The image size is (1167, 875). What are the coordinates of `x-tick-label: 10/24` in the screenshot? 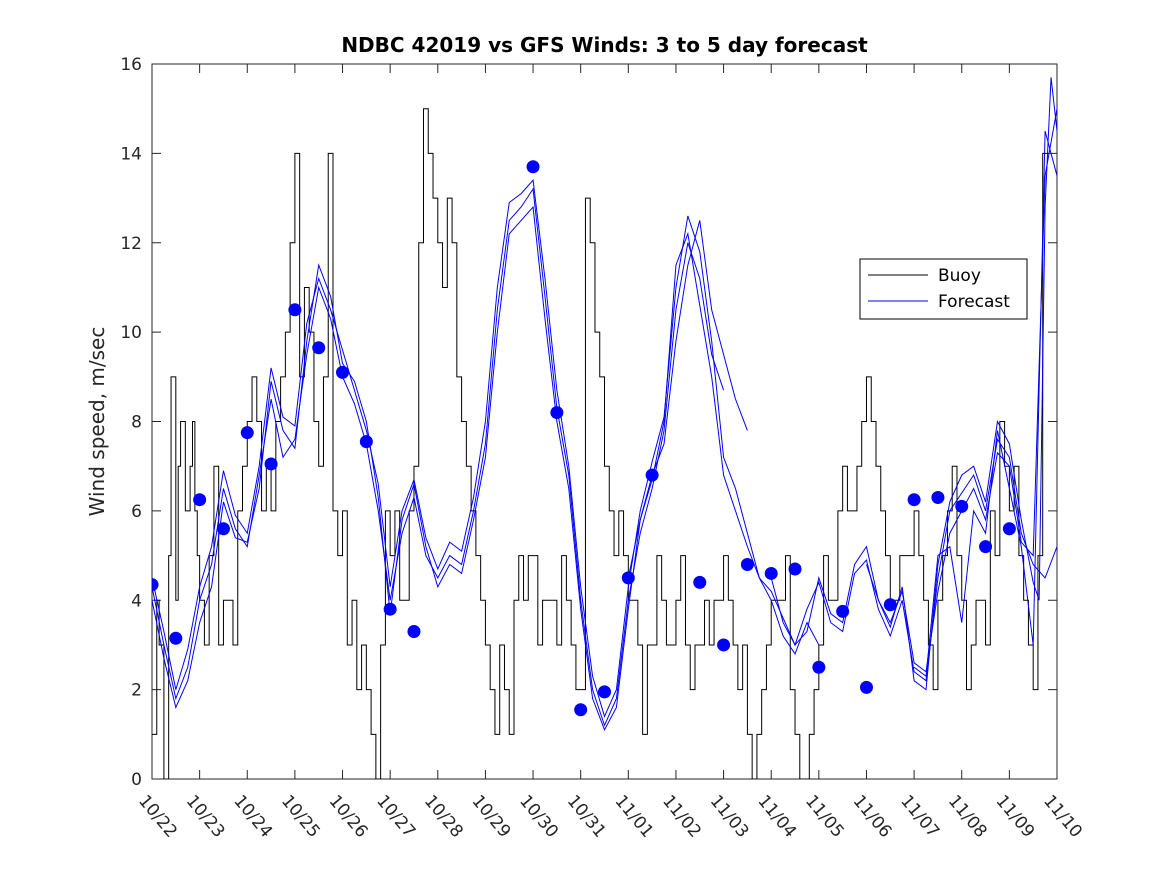 It's located at (252, 816).